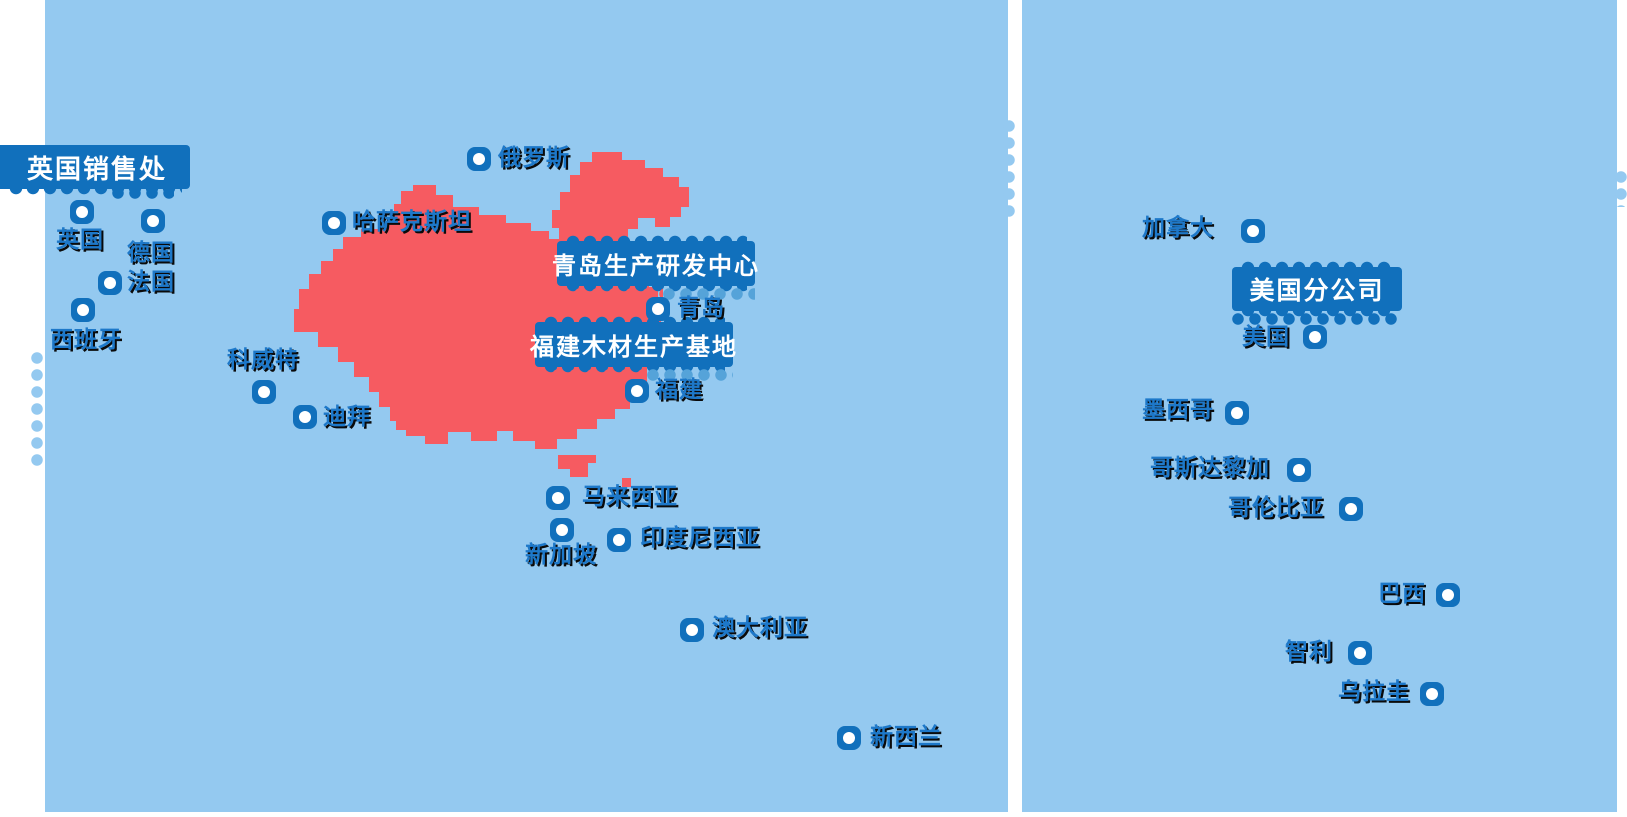 The width and height of the screenshot is (1627, 817). I want to click on map-label-singapore: 新加坡, so click(561, 555).